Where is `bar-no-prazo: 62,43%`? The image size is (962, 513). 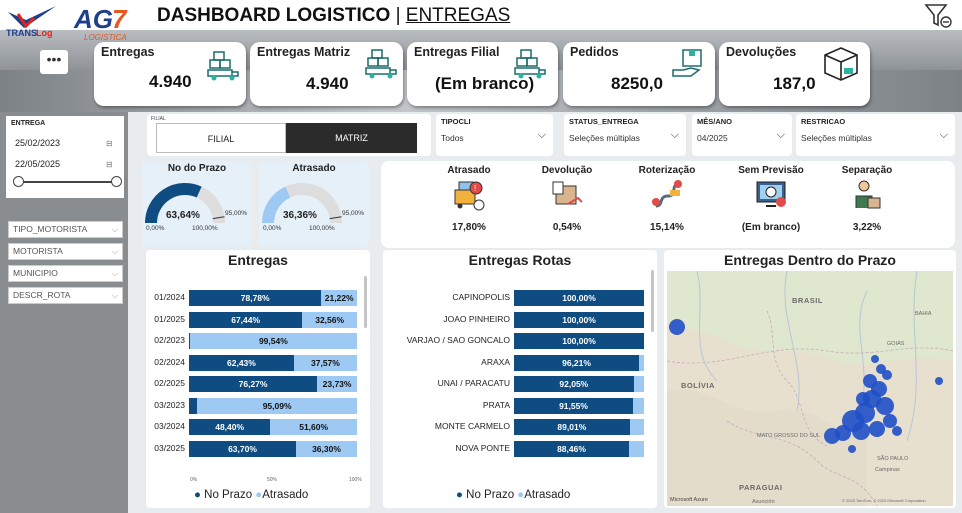 bar-no-prazo: 62,43% is located at coordinates (241, 362).